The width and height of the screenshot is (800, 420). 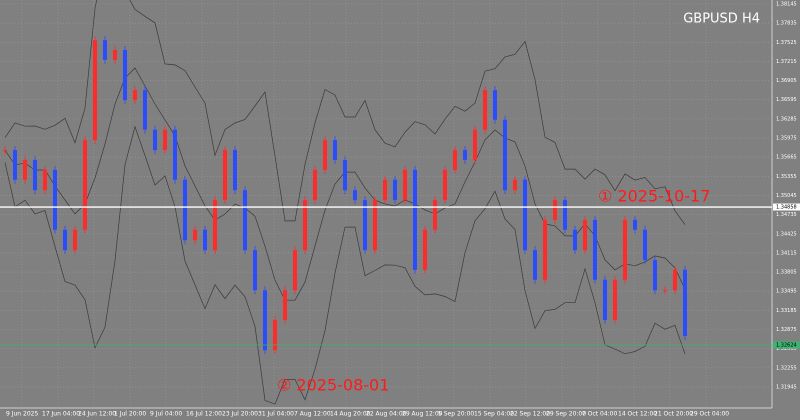 I want to click on time-tick-label: 21 Oct 20:00, so click(x=673, y=414).